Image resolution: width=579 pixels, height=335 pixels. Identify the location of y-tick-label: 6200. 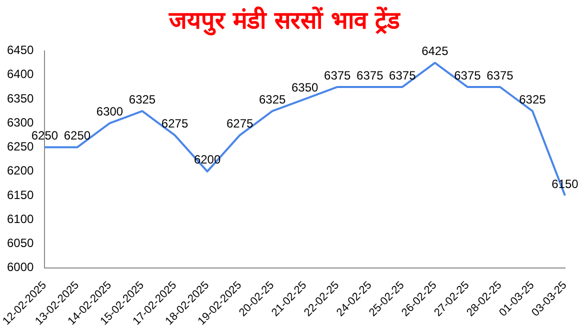
(20, 171).